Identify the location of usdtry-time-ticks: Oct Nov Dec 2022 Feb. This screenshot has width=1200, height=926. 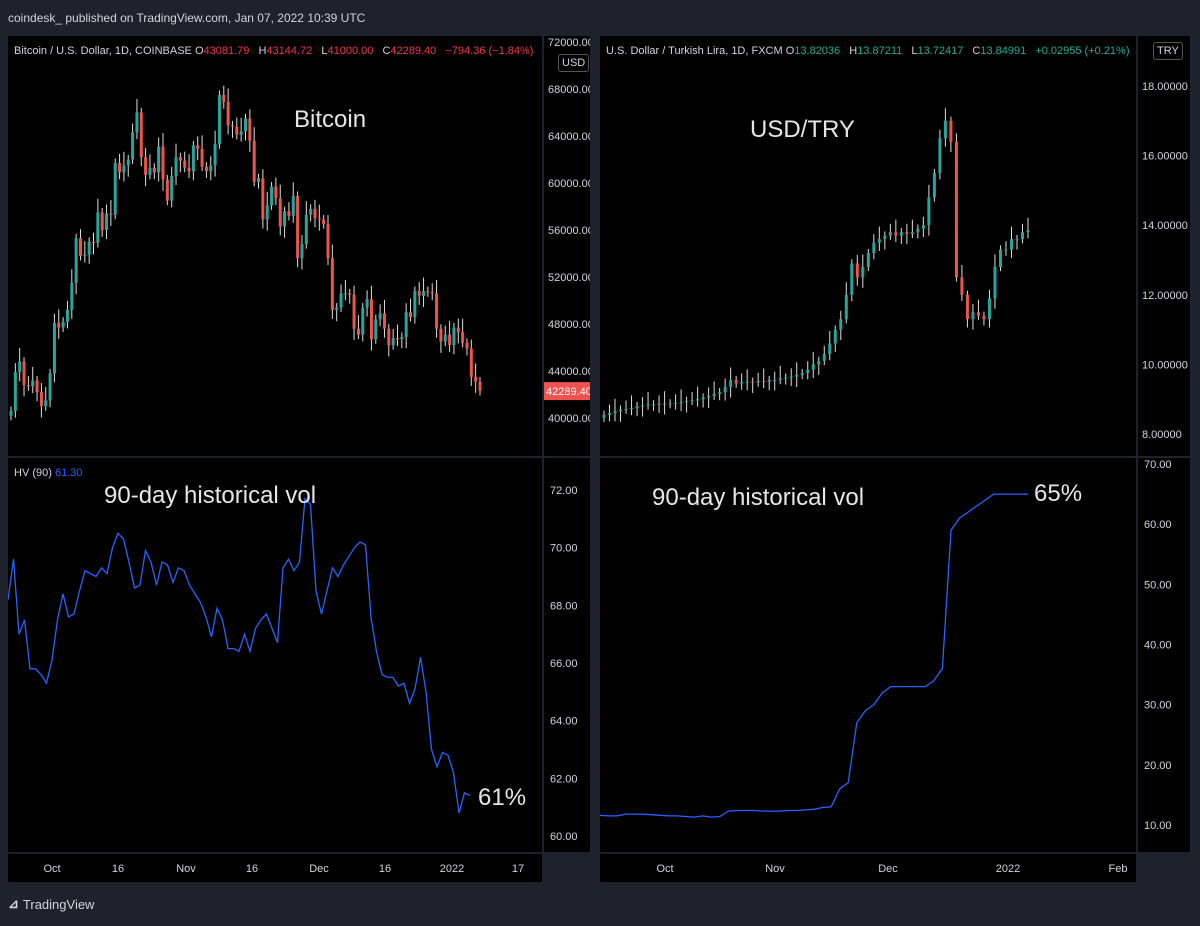
(891, 869).